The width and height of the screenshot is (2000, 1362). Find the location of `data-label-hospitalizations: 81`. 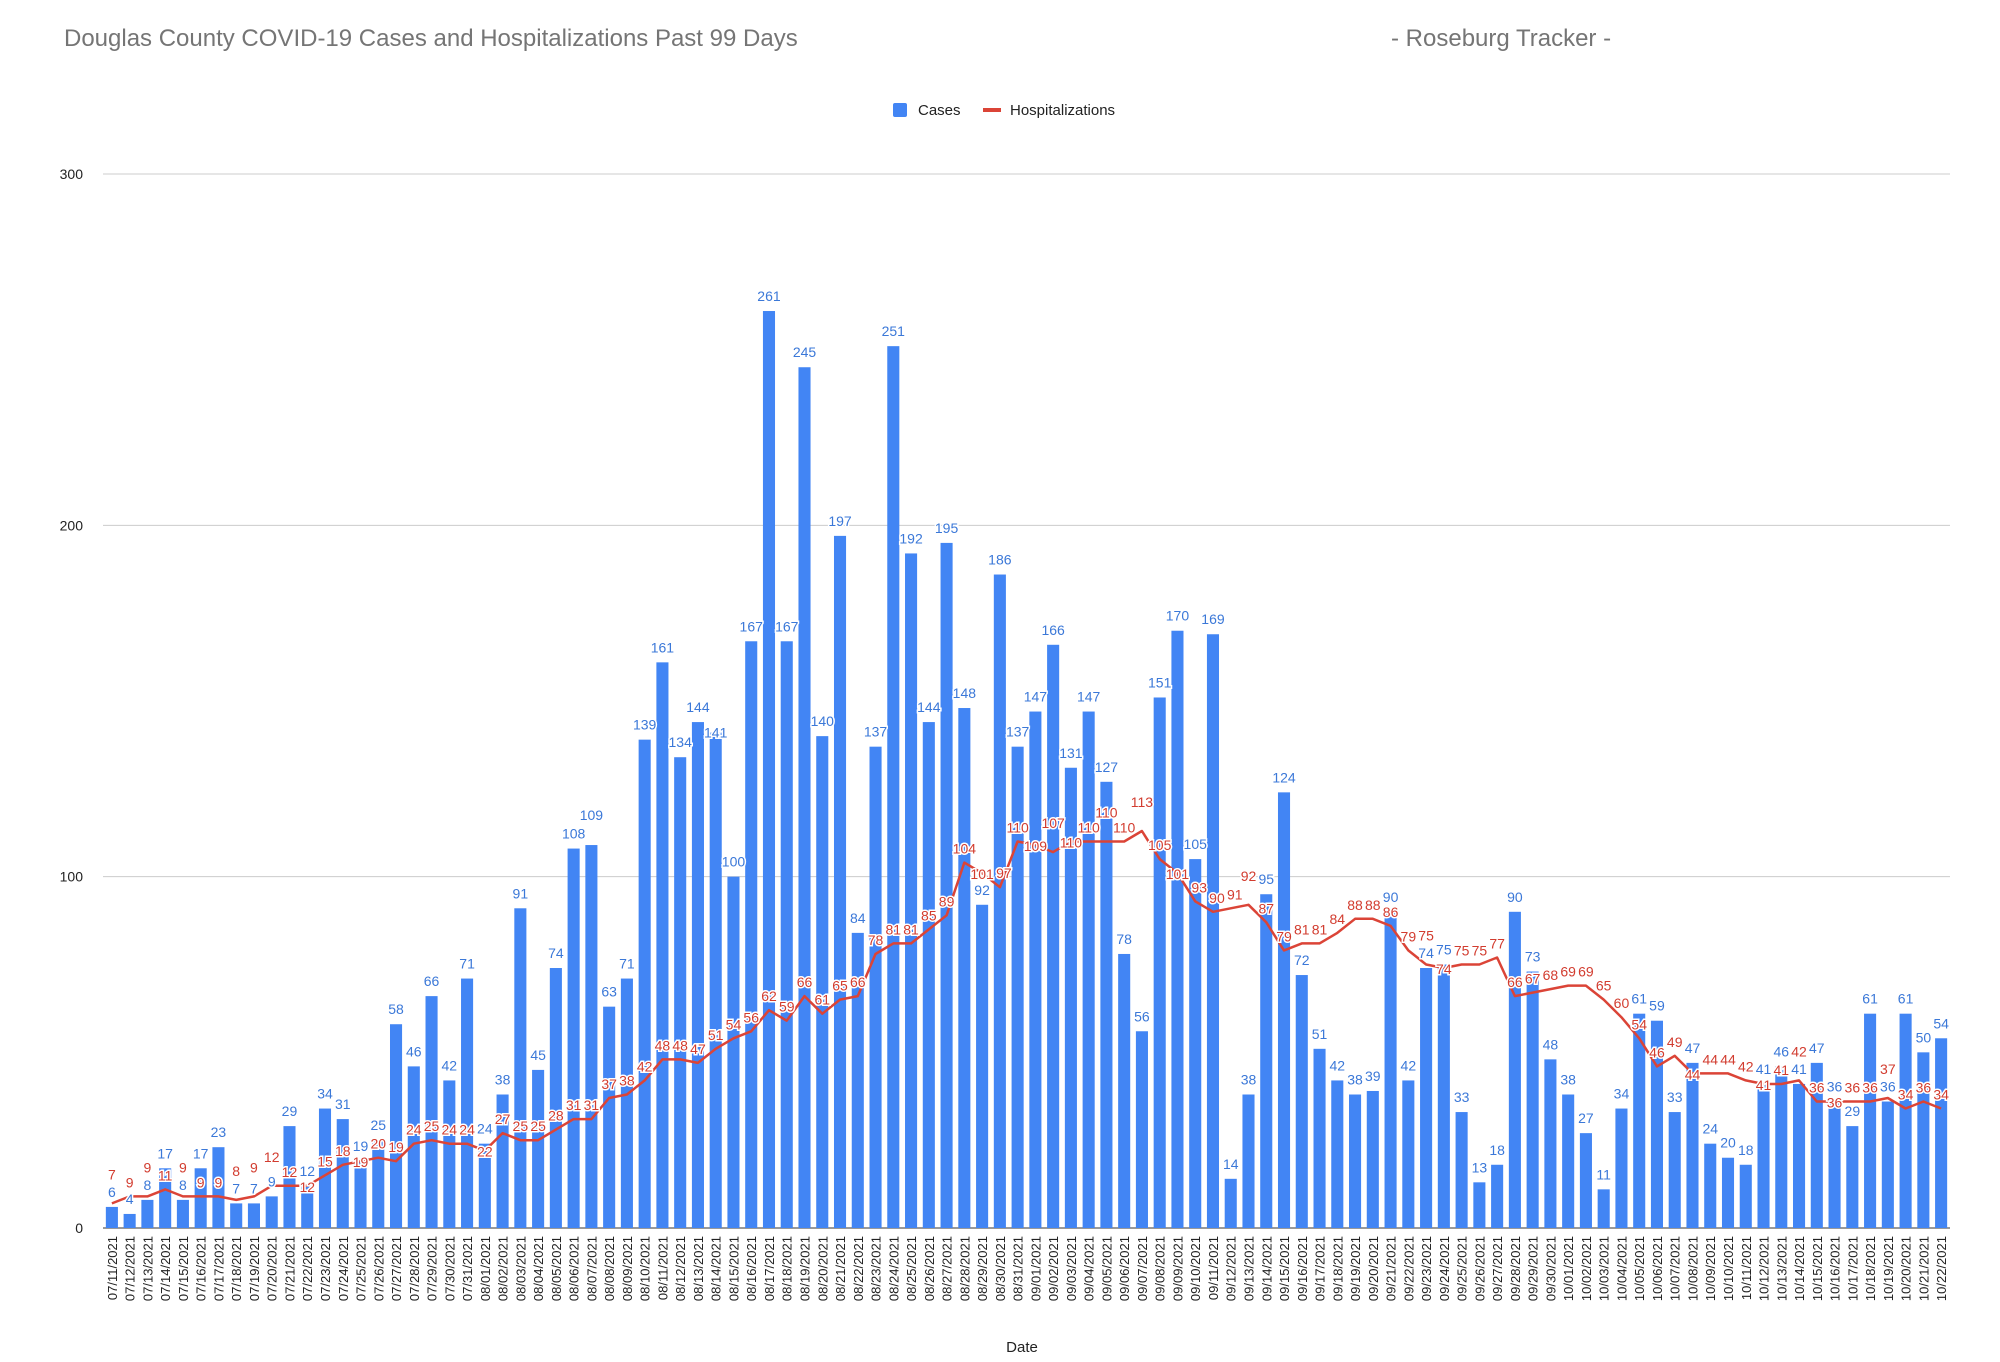

data-label-hospitalizations: 81 is located at coordinates (1320, 929).